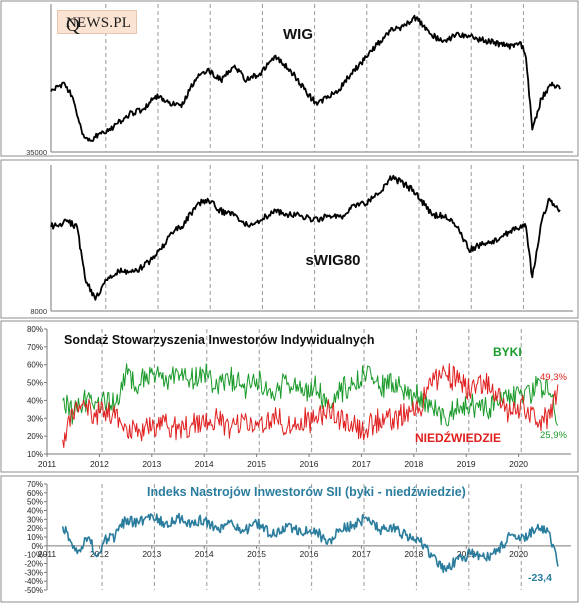 This screenshot has height=608, width=579. What do you see at coordinates (298, 34) in the screenshot?
I see `chart-title-wig: WIG` at bounding box center [298, 34].